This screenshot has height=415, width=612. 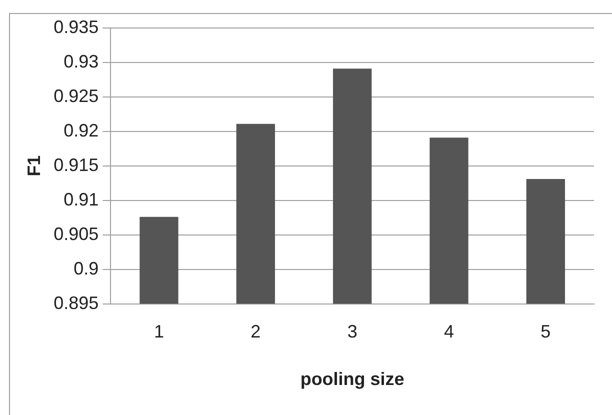 I want to click on y-tick-label: 0.9, so click(x=86, y=268).